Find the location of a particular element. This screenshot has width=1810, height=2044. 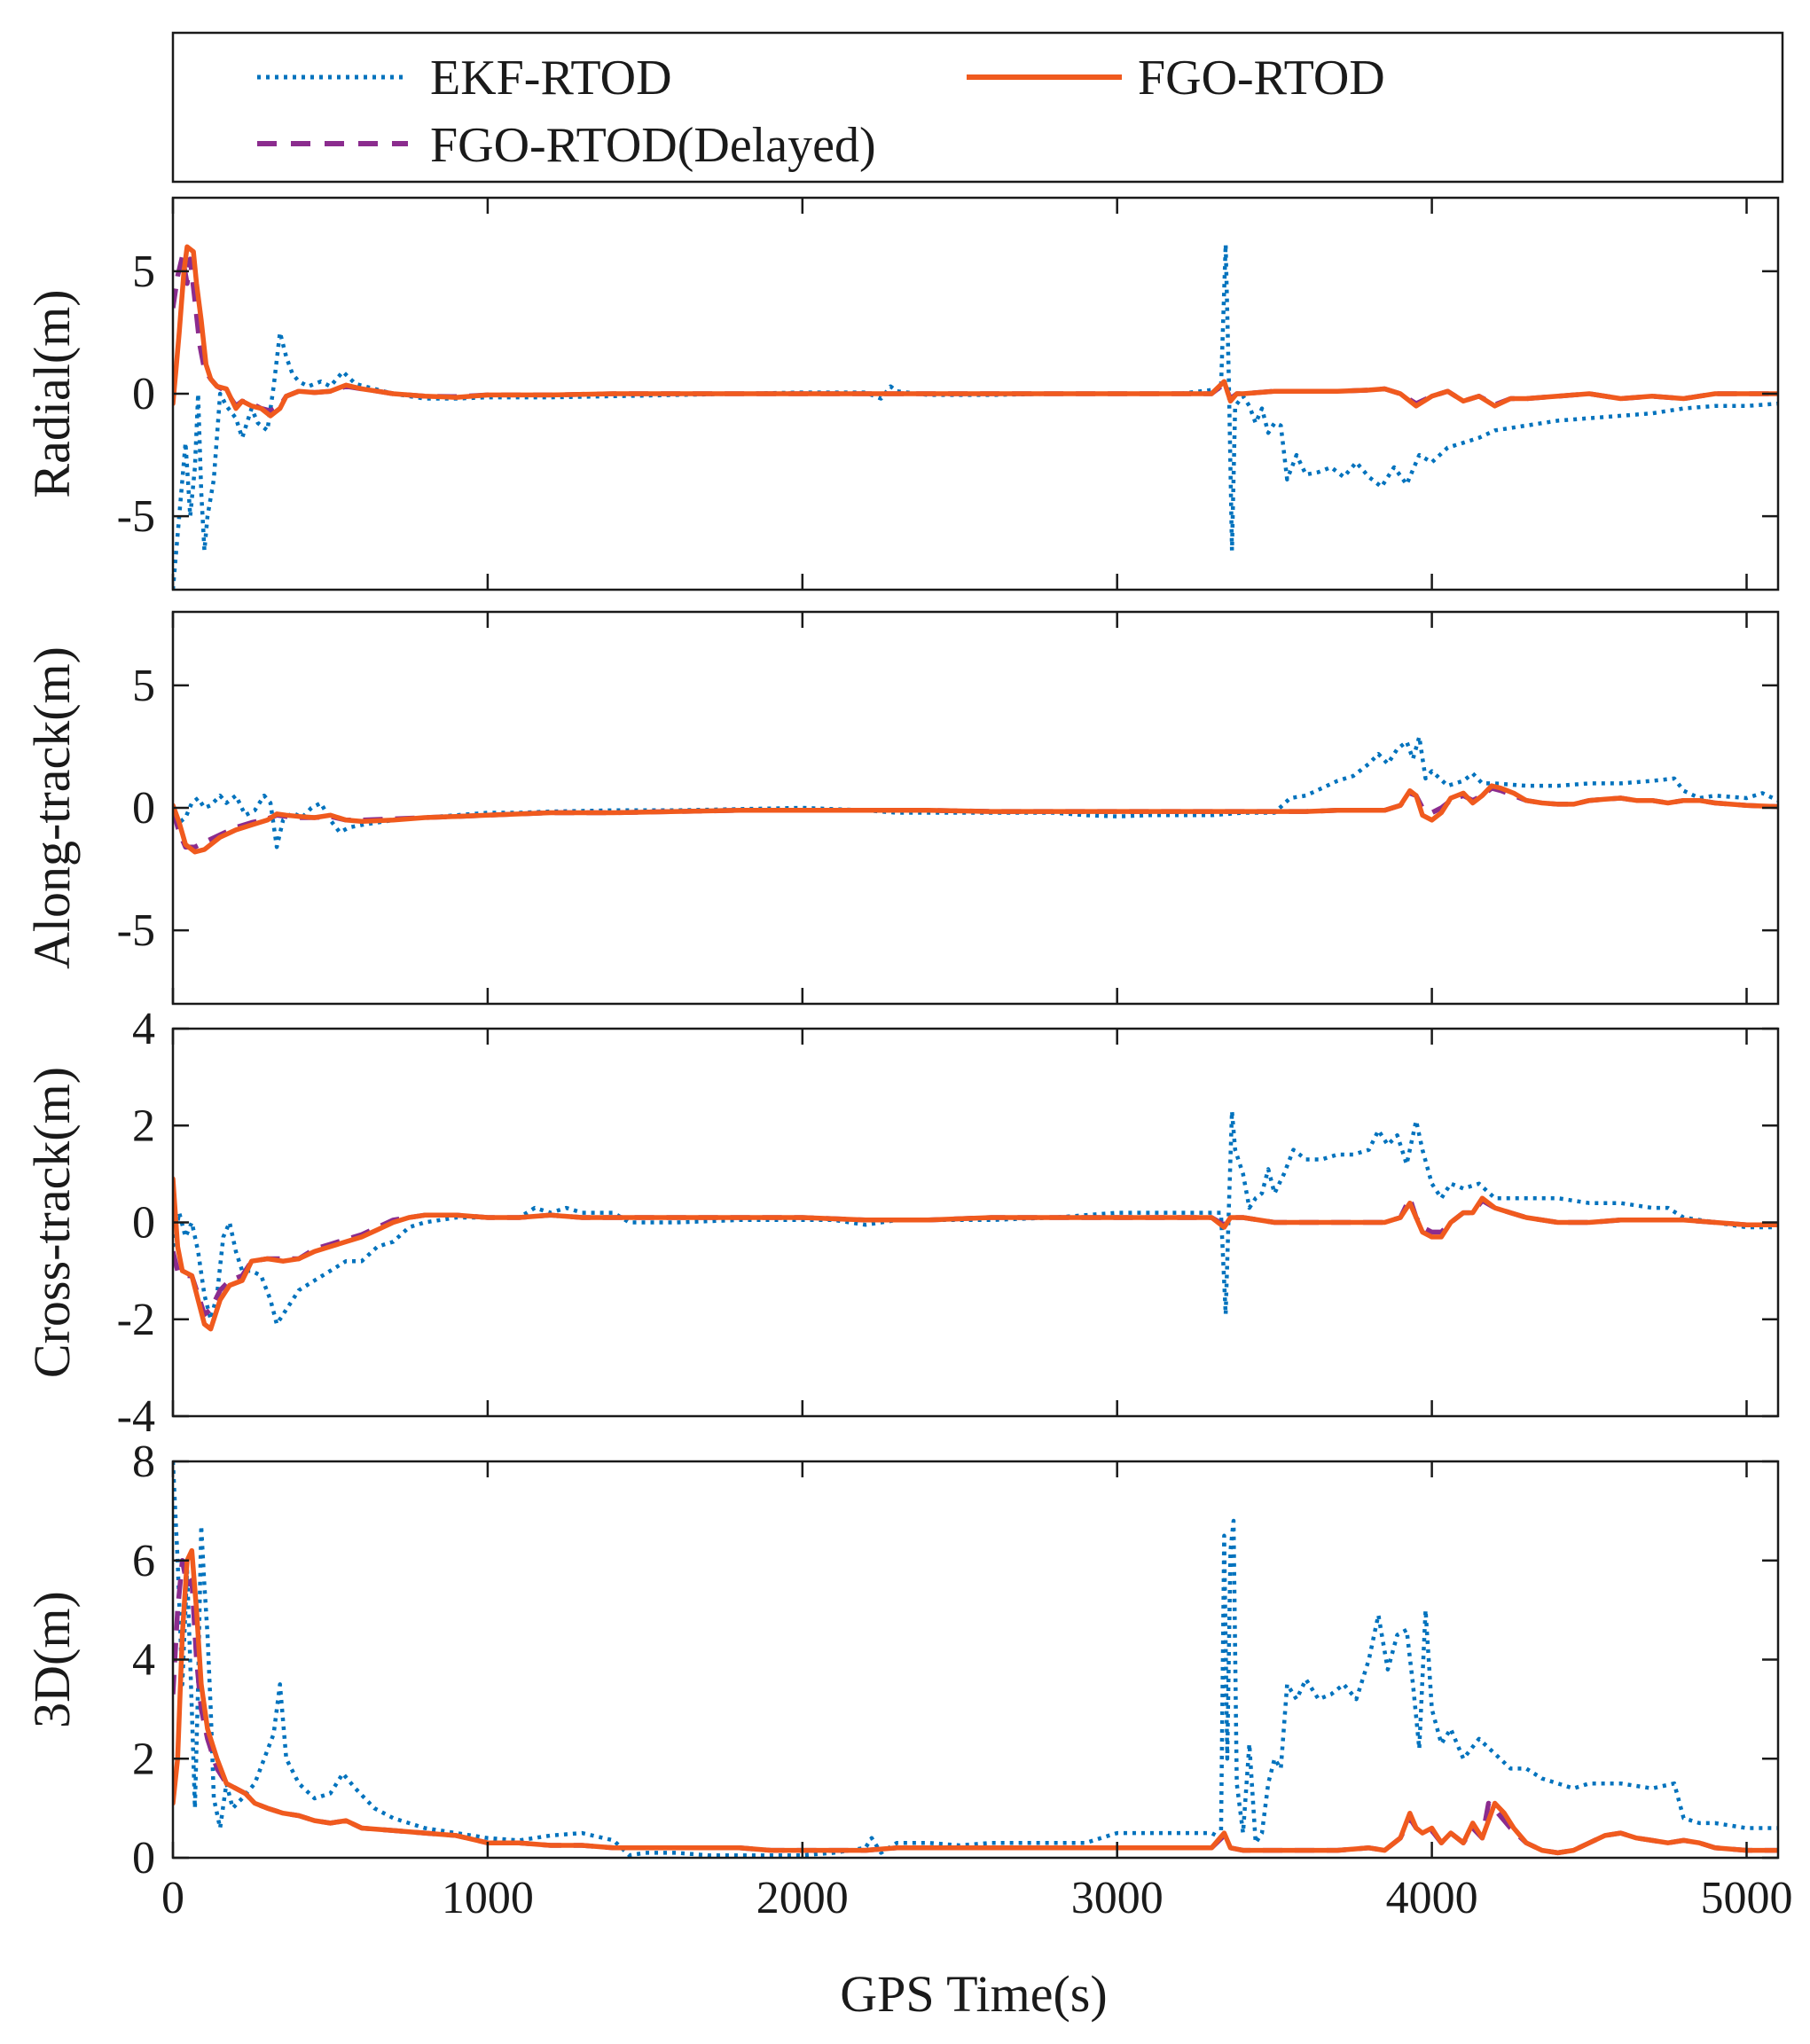

series-group-cross is located at coordinates (975, 1220).